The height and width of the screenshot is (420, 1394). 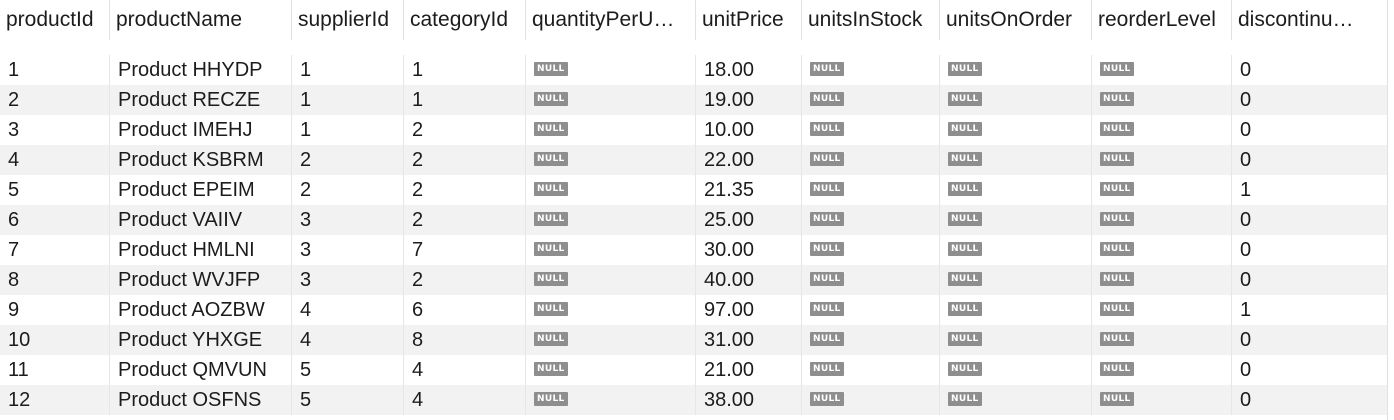 I want to click on cell-supplierId: 4, so click(x=348, y=310).